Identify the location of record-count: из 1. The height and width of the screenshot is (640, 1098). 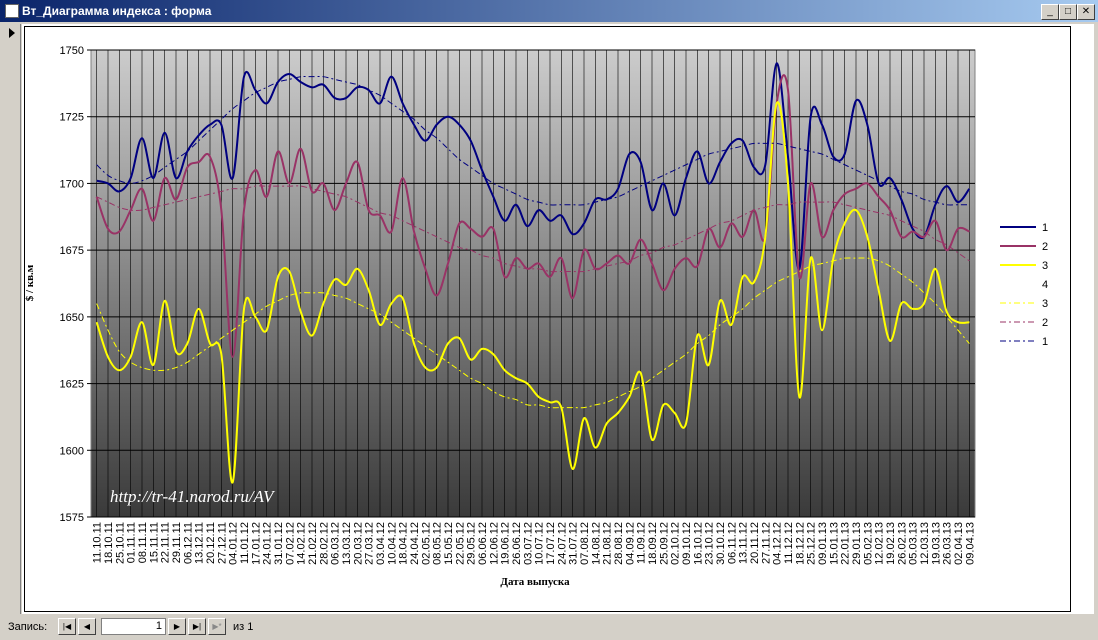
(243, 627).